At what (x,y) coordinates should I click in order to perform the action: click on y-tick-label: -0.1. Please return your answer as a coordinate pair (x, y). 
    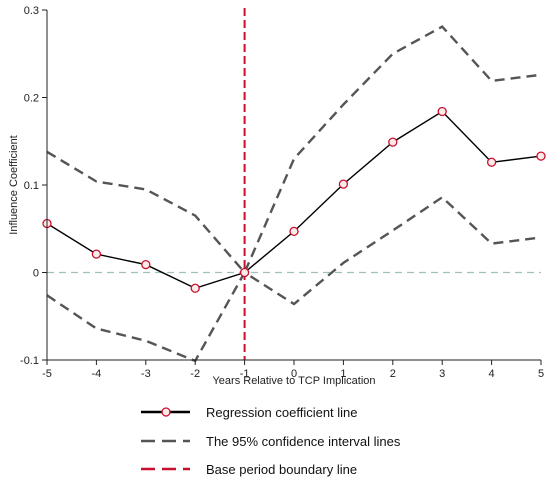
    Looking at the image, I should click on (29, 361).